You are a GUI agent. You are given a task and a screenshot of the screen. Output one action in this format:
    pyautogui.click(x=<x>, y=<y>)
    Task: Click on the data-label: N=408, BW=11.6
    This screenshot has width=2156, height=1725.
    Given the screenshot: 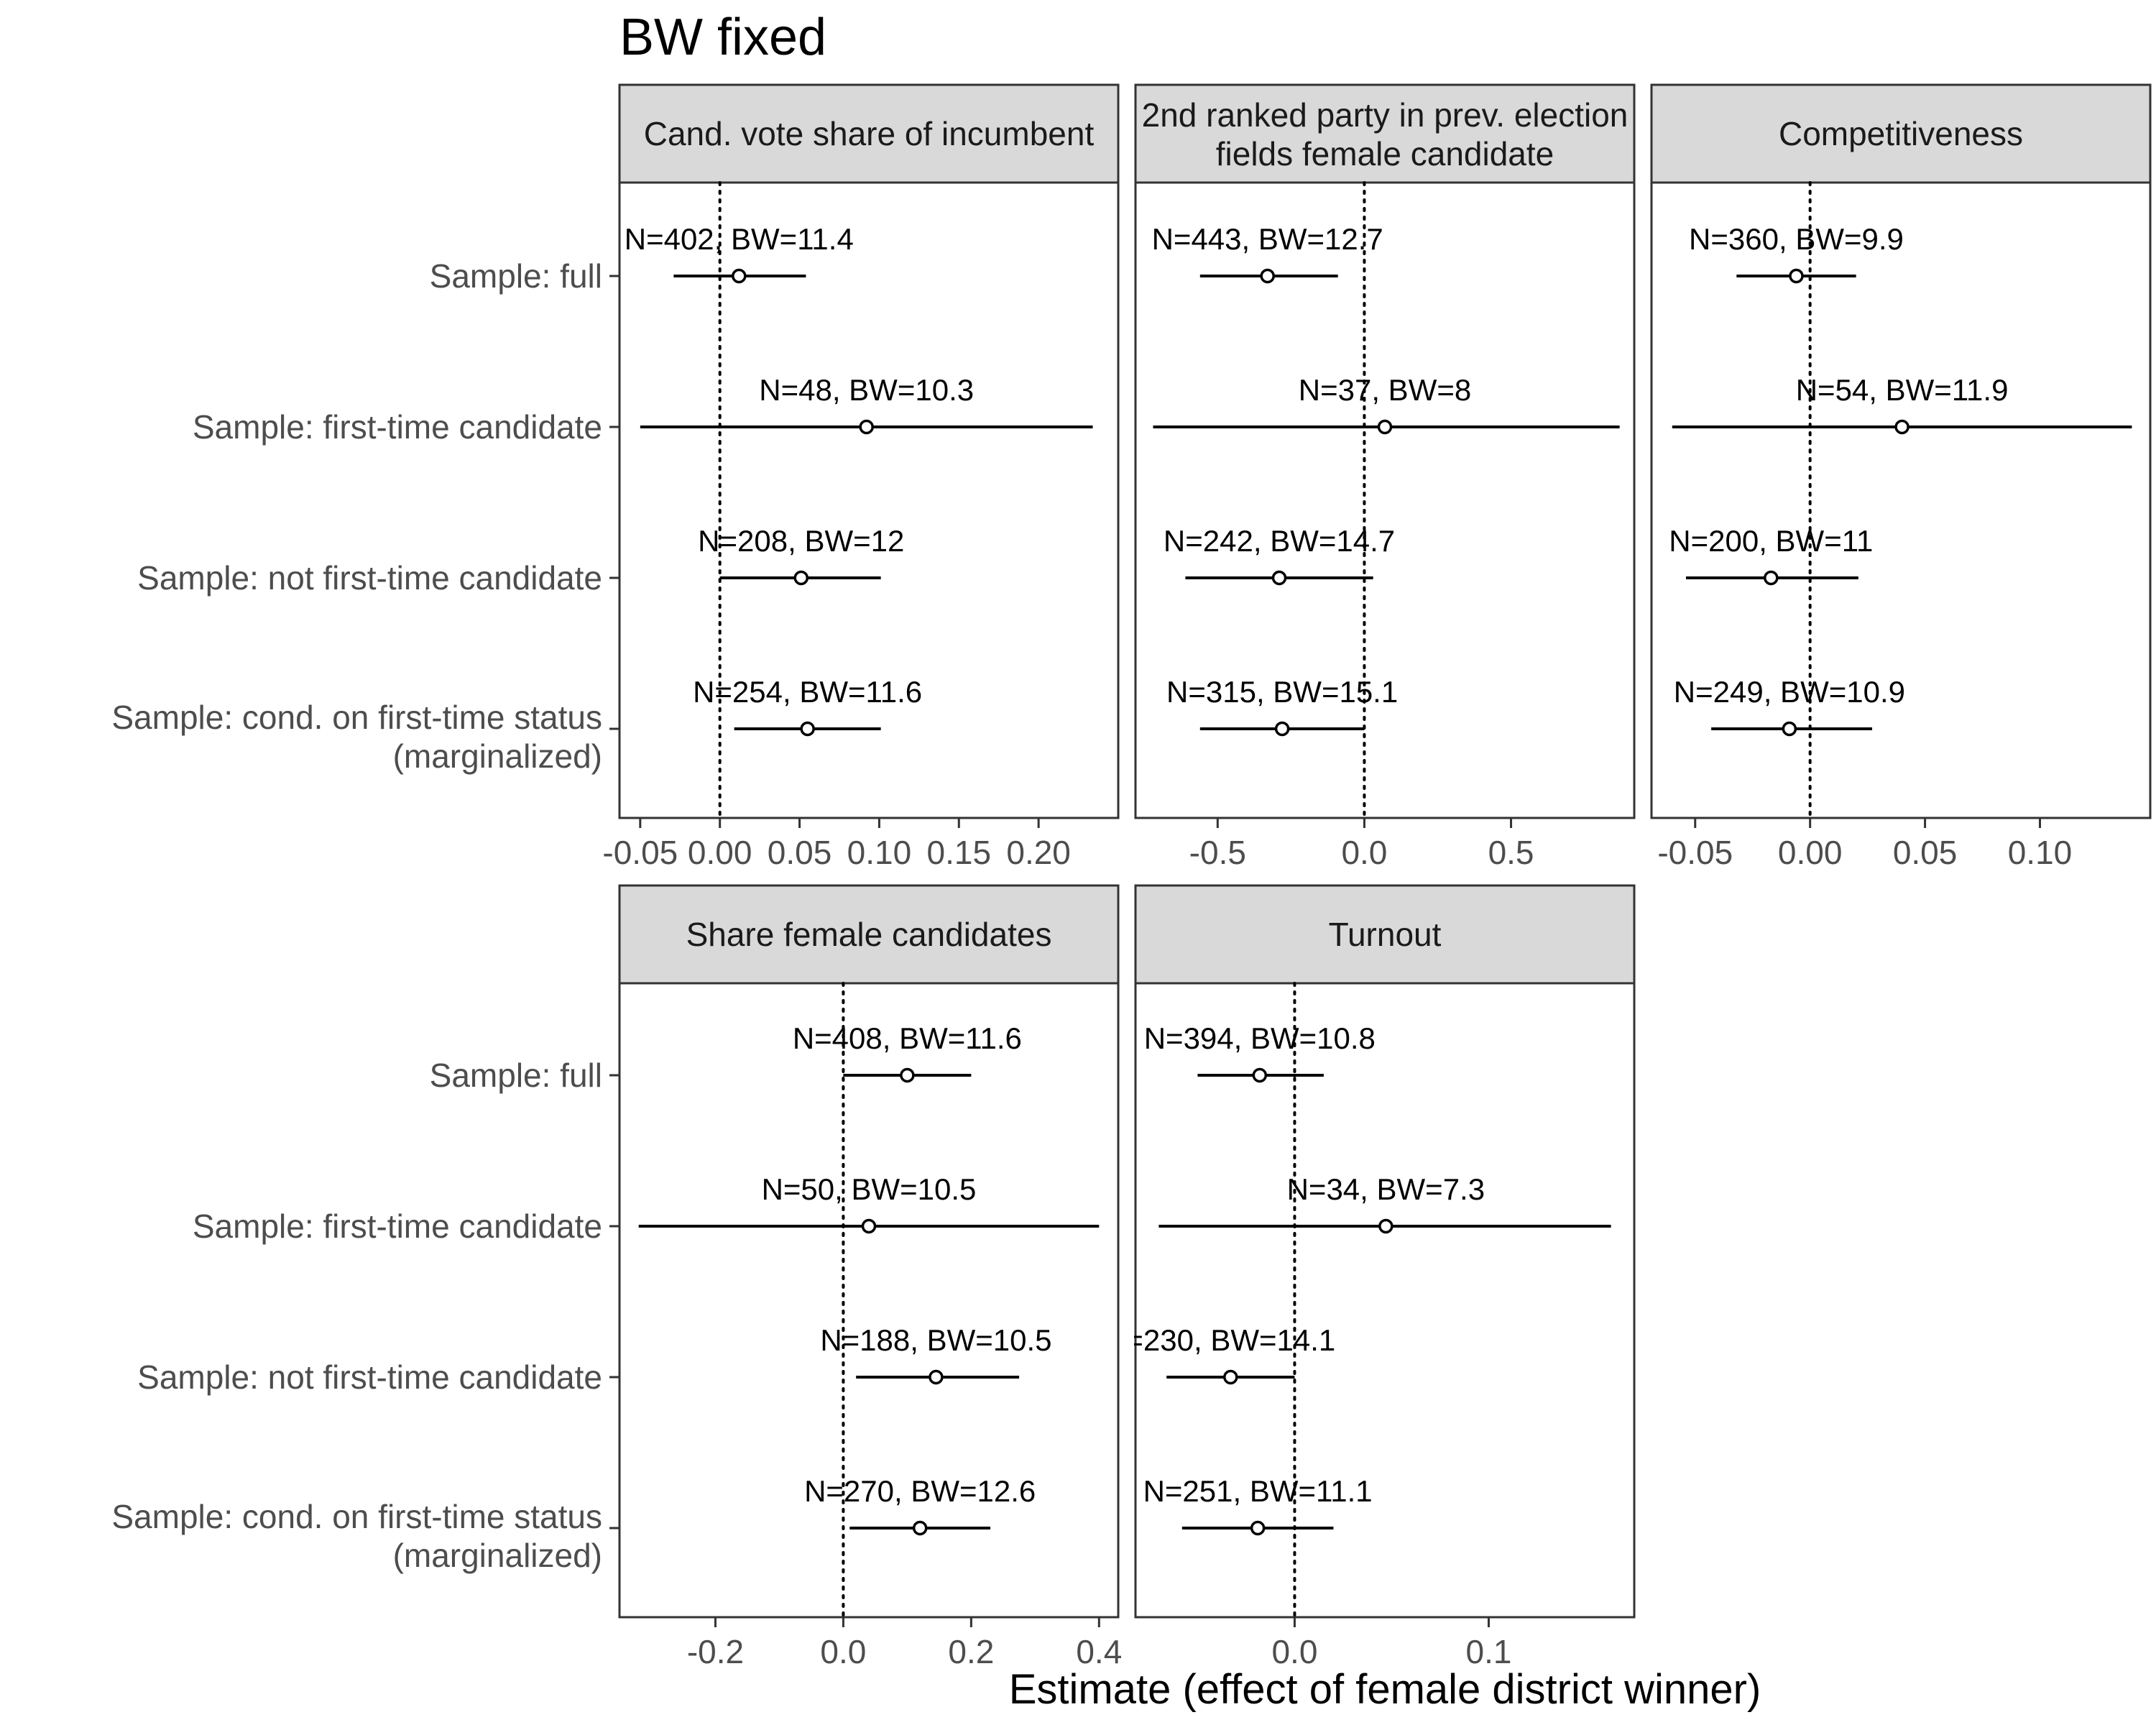 What is the action you would take?
    pyautogui.click(x=907, y=1038)
    